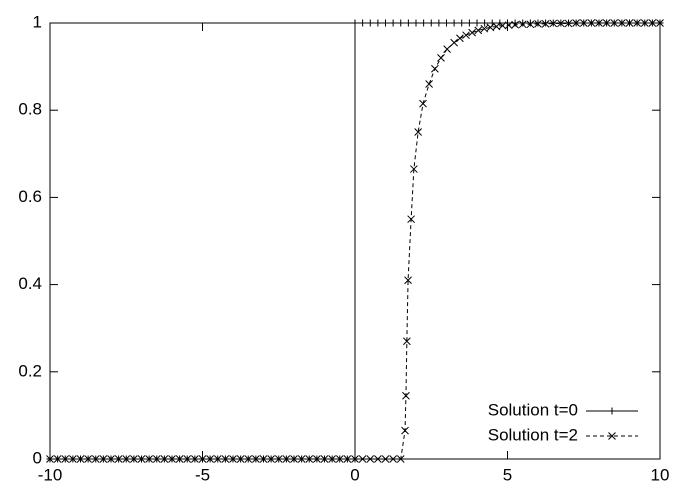  I want to click on x-tick-label: 0, so click(354, 474).